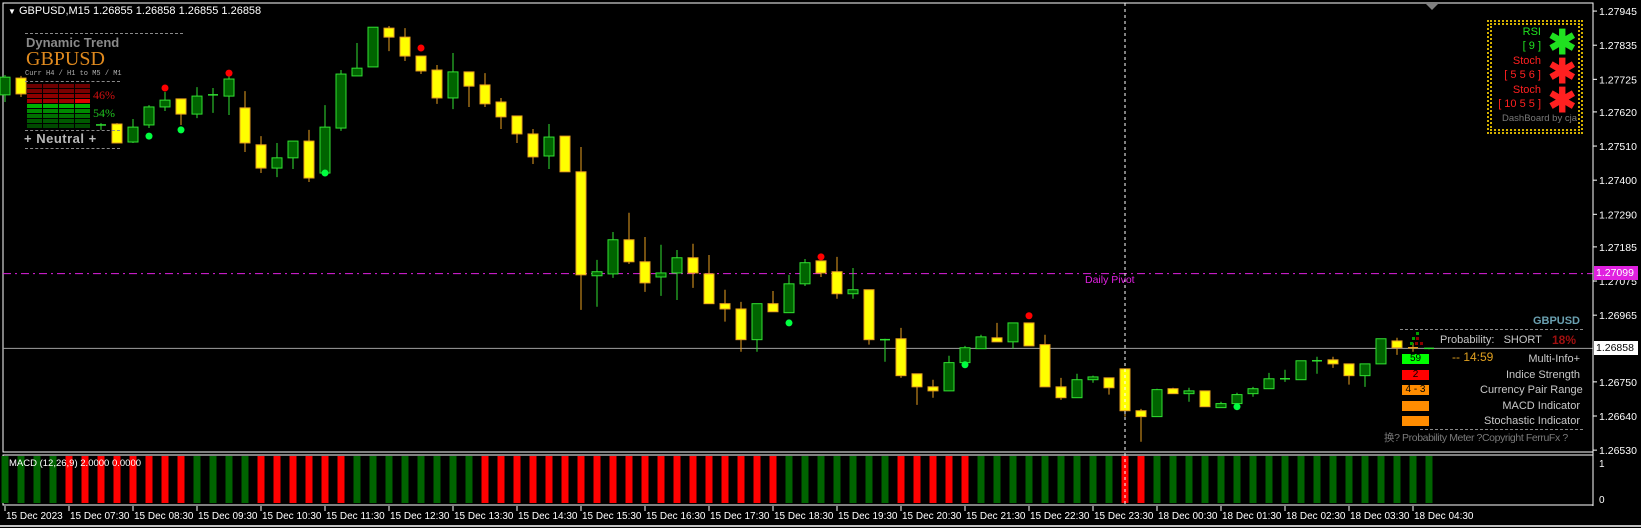  Describe the element at coordinates (1526, 61) in the screenshot. I see `dashboard-indicator-name: Stoch` at that location.